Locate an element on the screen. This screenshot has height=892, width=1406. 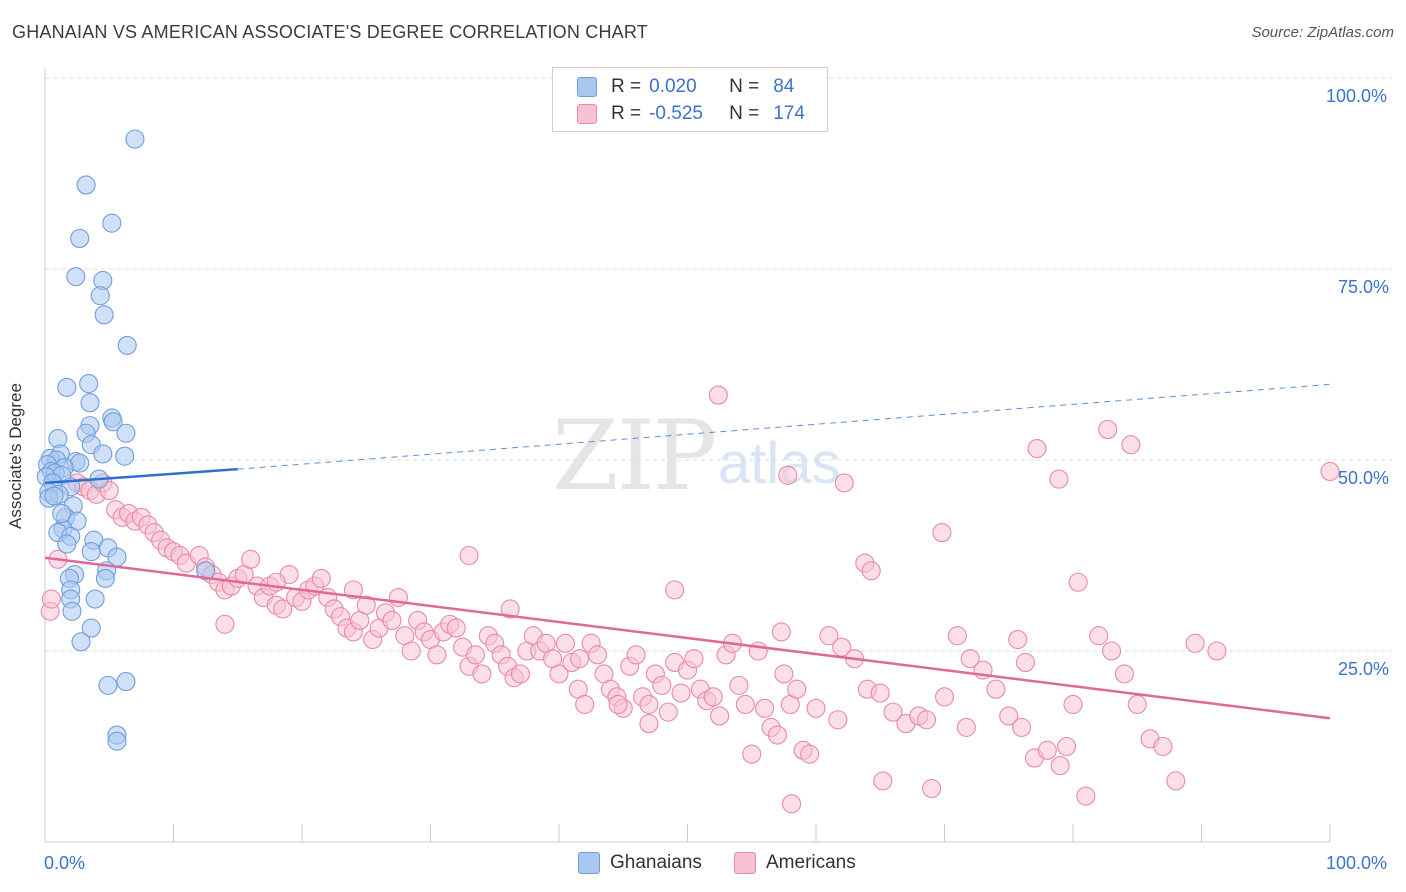
x-tick-label-min: 0.0% is located at coordinates (65, 863).